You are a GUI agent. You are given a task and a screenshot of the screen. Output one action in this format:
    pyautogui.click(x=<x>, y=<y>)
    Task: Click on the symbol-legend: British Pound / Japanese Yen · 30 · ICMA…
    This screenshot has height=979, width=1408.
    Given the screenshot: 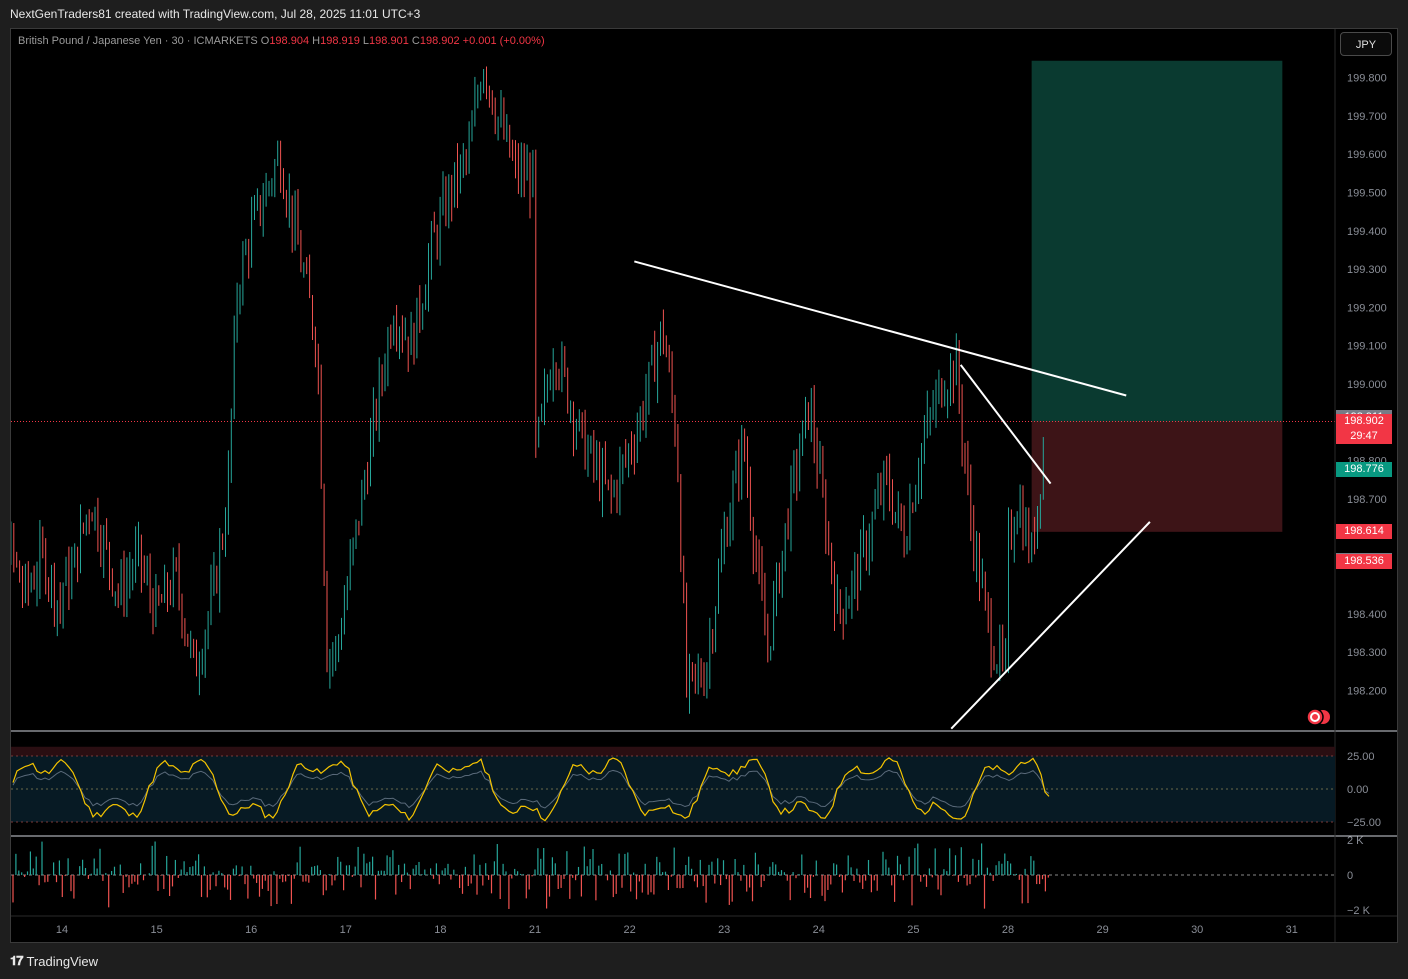 What is the action you would take?
    pyautogui.click(x=281, y=41)
    